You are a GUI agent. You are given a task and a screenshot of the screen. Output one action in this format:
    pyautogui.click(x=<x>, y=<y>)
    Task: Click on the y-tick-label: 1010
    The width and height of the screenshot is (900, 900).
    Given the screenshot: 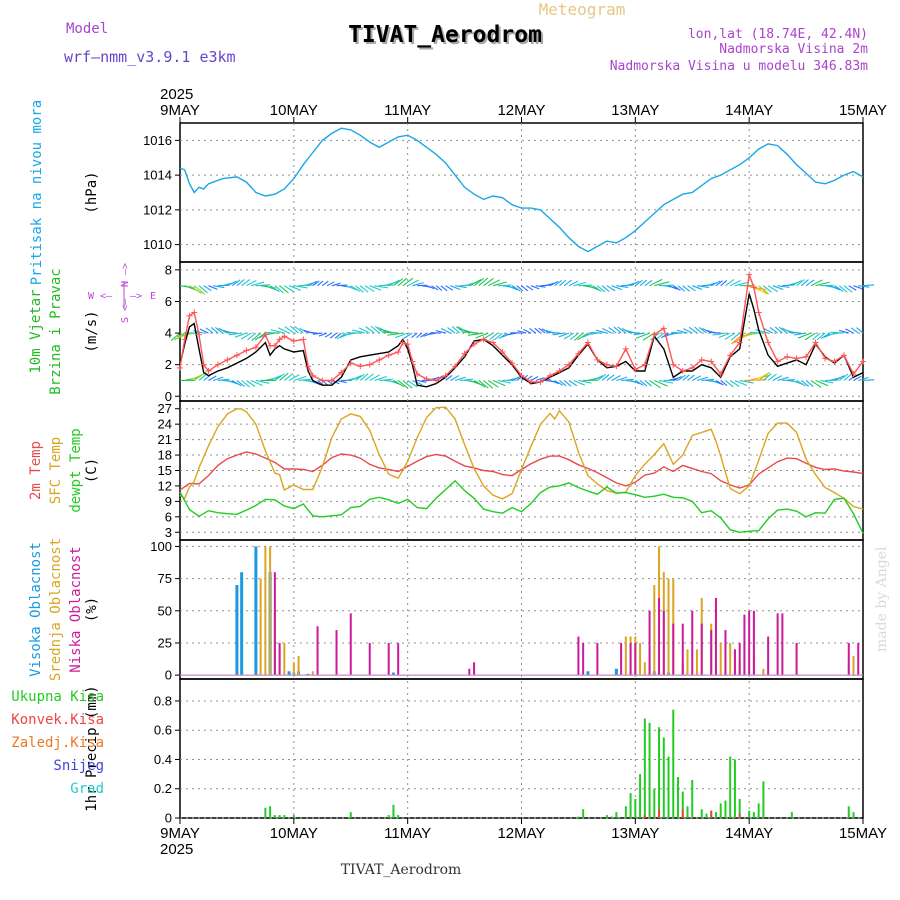 What is the action you would take?
    pyautogui.click(x=157, y=244)
    